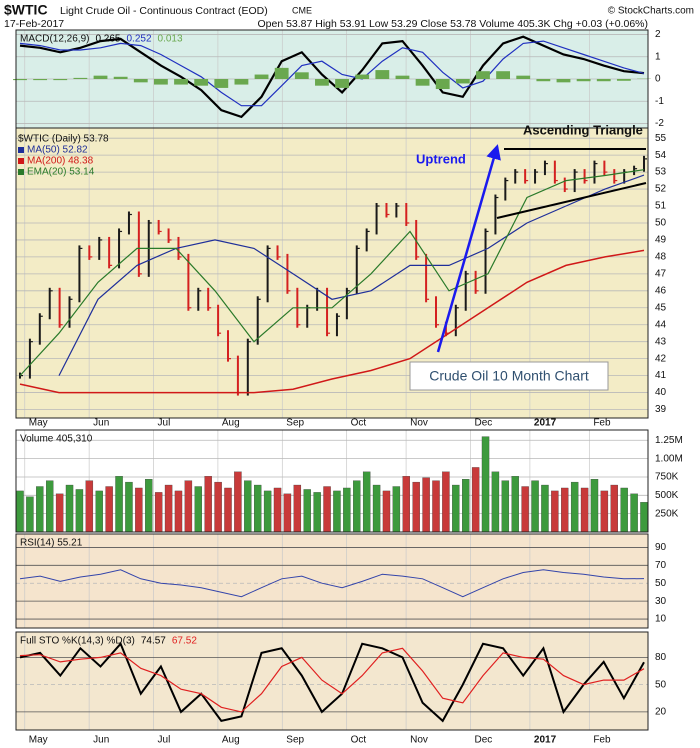  Describe the element at coordinates (661, 375) in the screenshot. I see `y-tick-label: 41` at that location.